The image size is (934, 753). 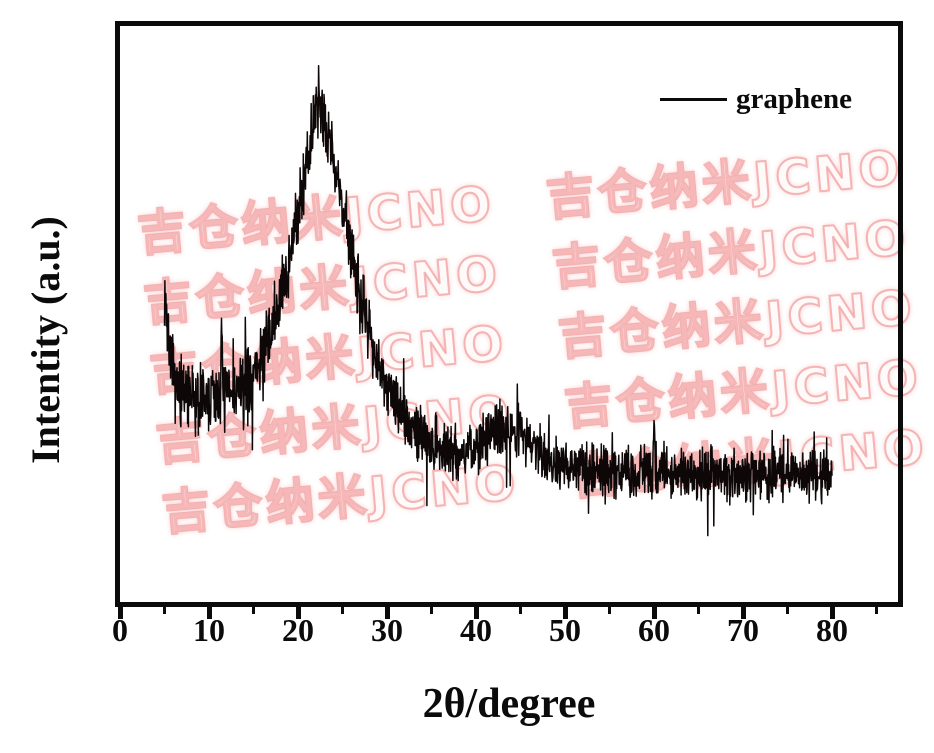 I want to click on x-tick-label: 60, so click(x=654, y=630).